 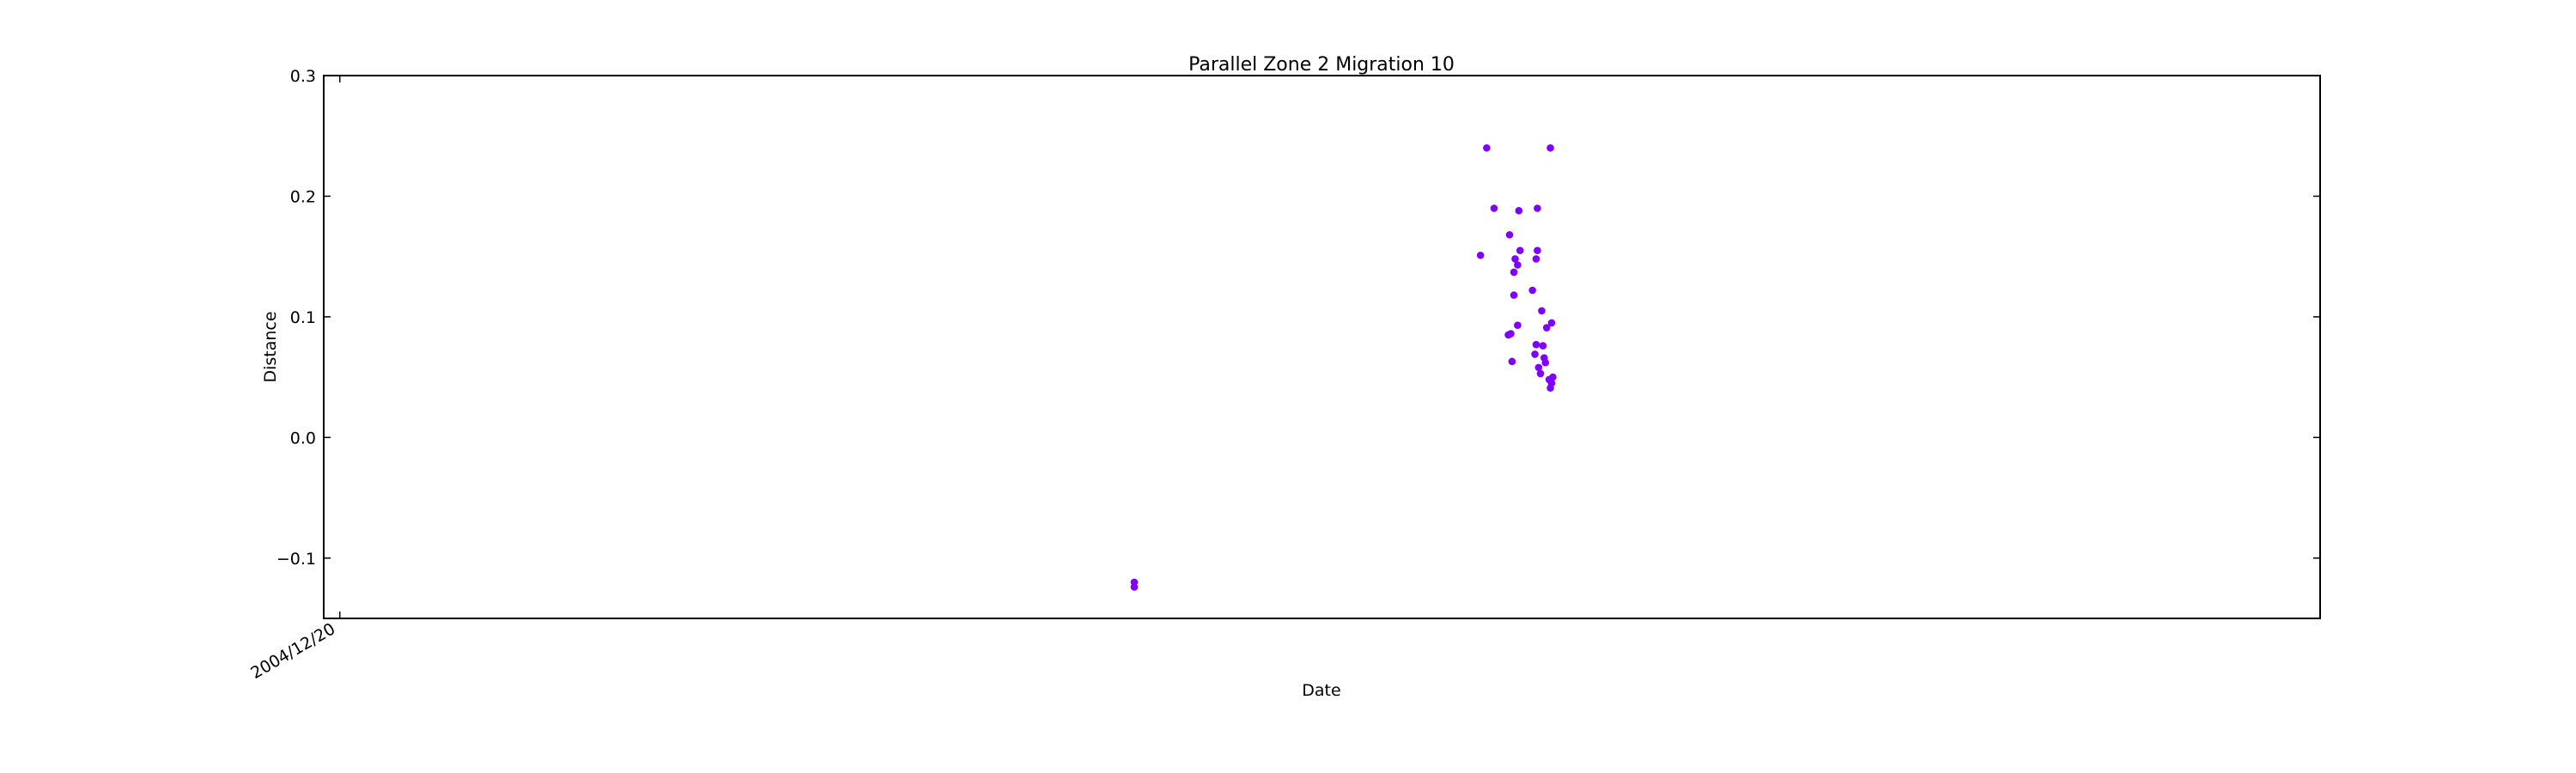 I want to click on y-tick-label: 0.1, so click(x=303, y=317).